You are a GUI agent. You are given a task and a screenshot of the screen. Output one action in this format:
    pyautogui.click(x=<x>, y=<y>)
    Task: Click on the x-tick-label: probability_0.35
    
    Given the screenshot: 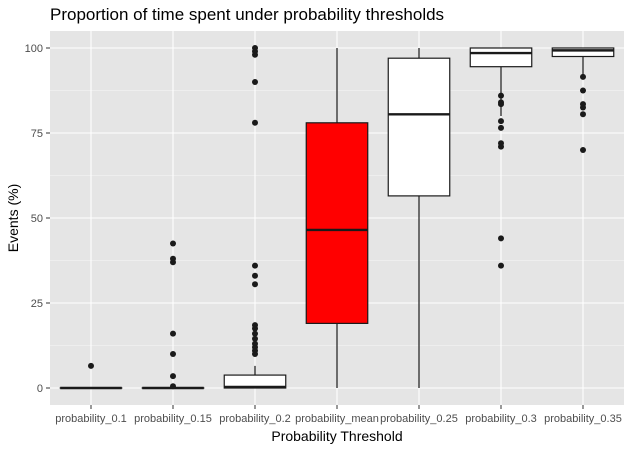 What is the action you would take?
    pyautogui.click(x=583, y=419)
    